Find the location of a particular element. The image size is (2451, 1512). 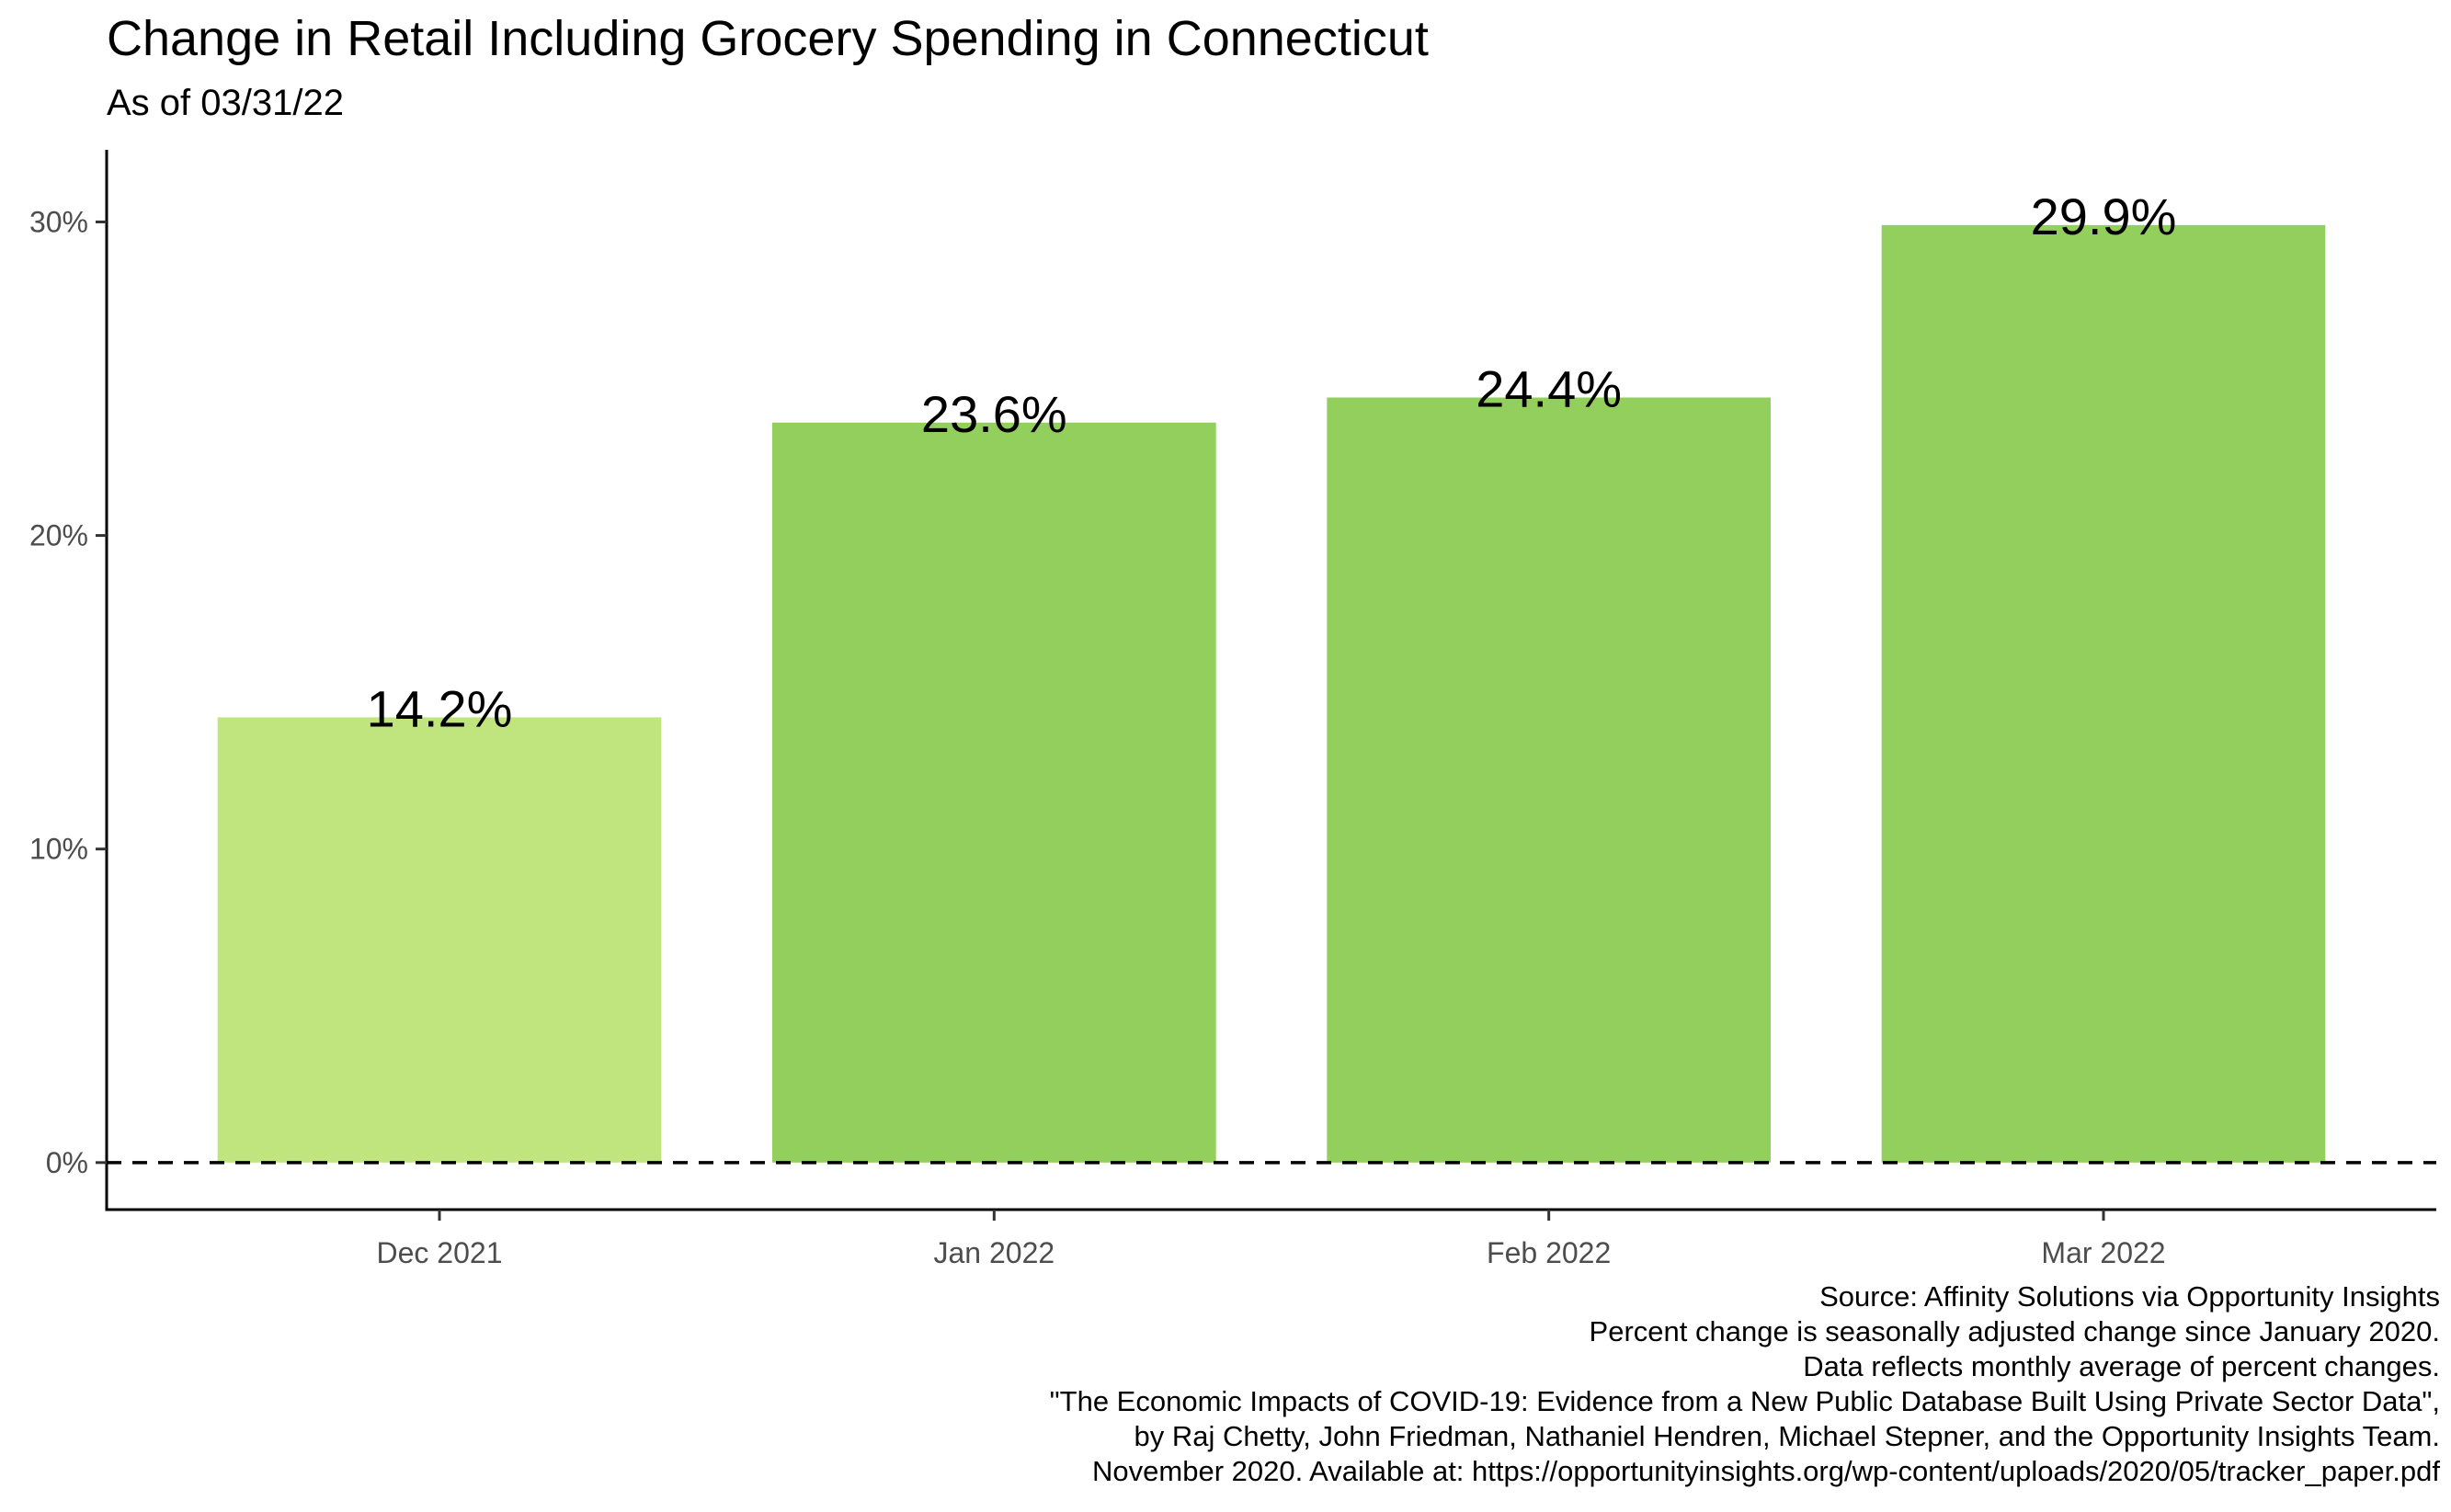

x-tick-label-4: Mar 2022 is located at coordinates (2103, 1252).